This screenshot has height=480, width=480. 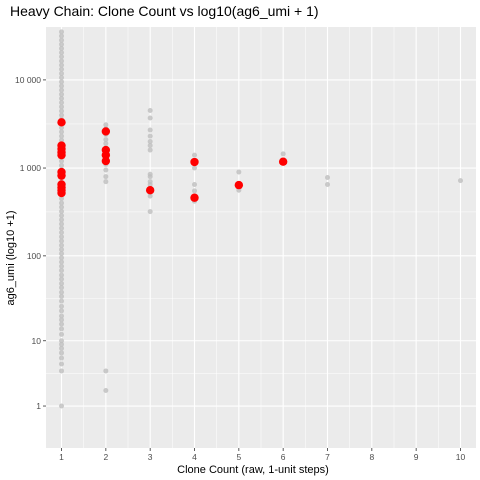 What do you see at coordinates (28, 80) in the screenshot?
I see `y-tick-label: 10 000` at bounding box center [28, 80].